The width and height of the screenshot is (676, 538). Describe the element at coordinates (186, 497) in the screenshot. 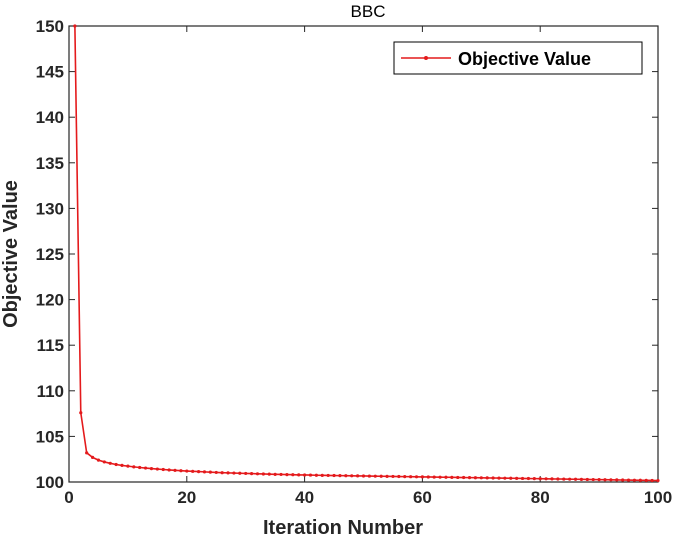

I see `x-tick-label: 20` at that location.